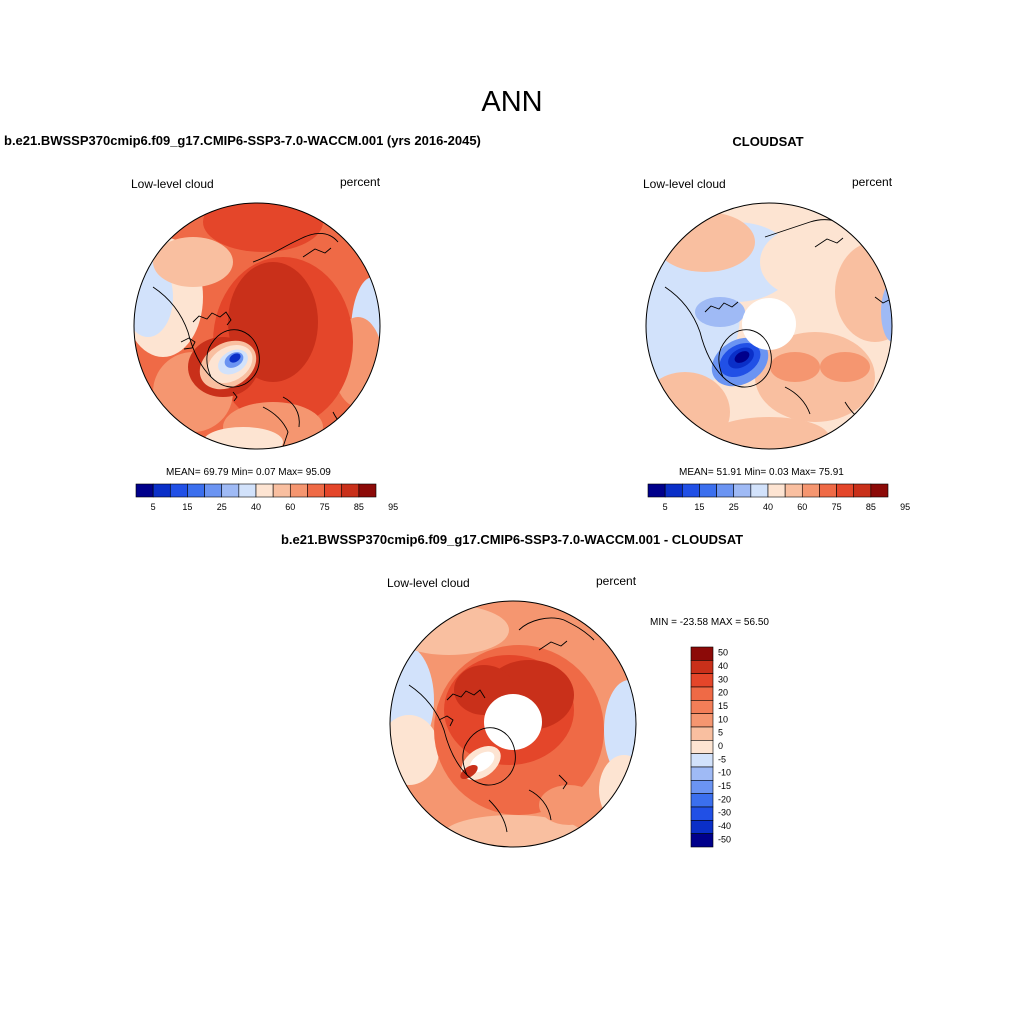  I want to click on obs-colorbar-label: 95, so click(905, 507).